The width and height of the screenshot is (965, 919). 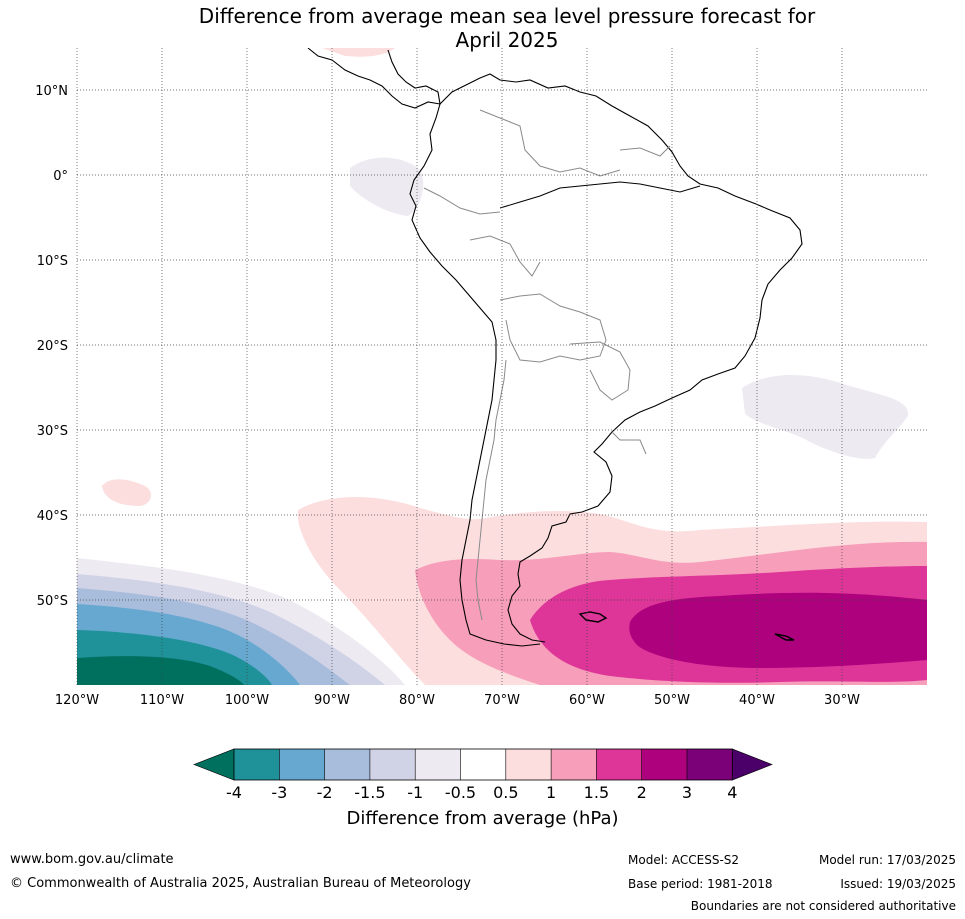 What do you see at coordinates (700, 884) in the screenshot?
I see `base-period: Base period: 1981-2018` at bounding box center [700, 884].